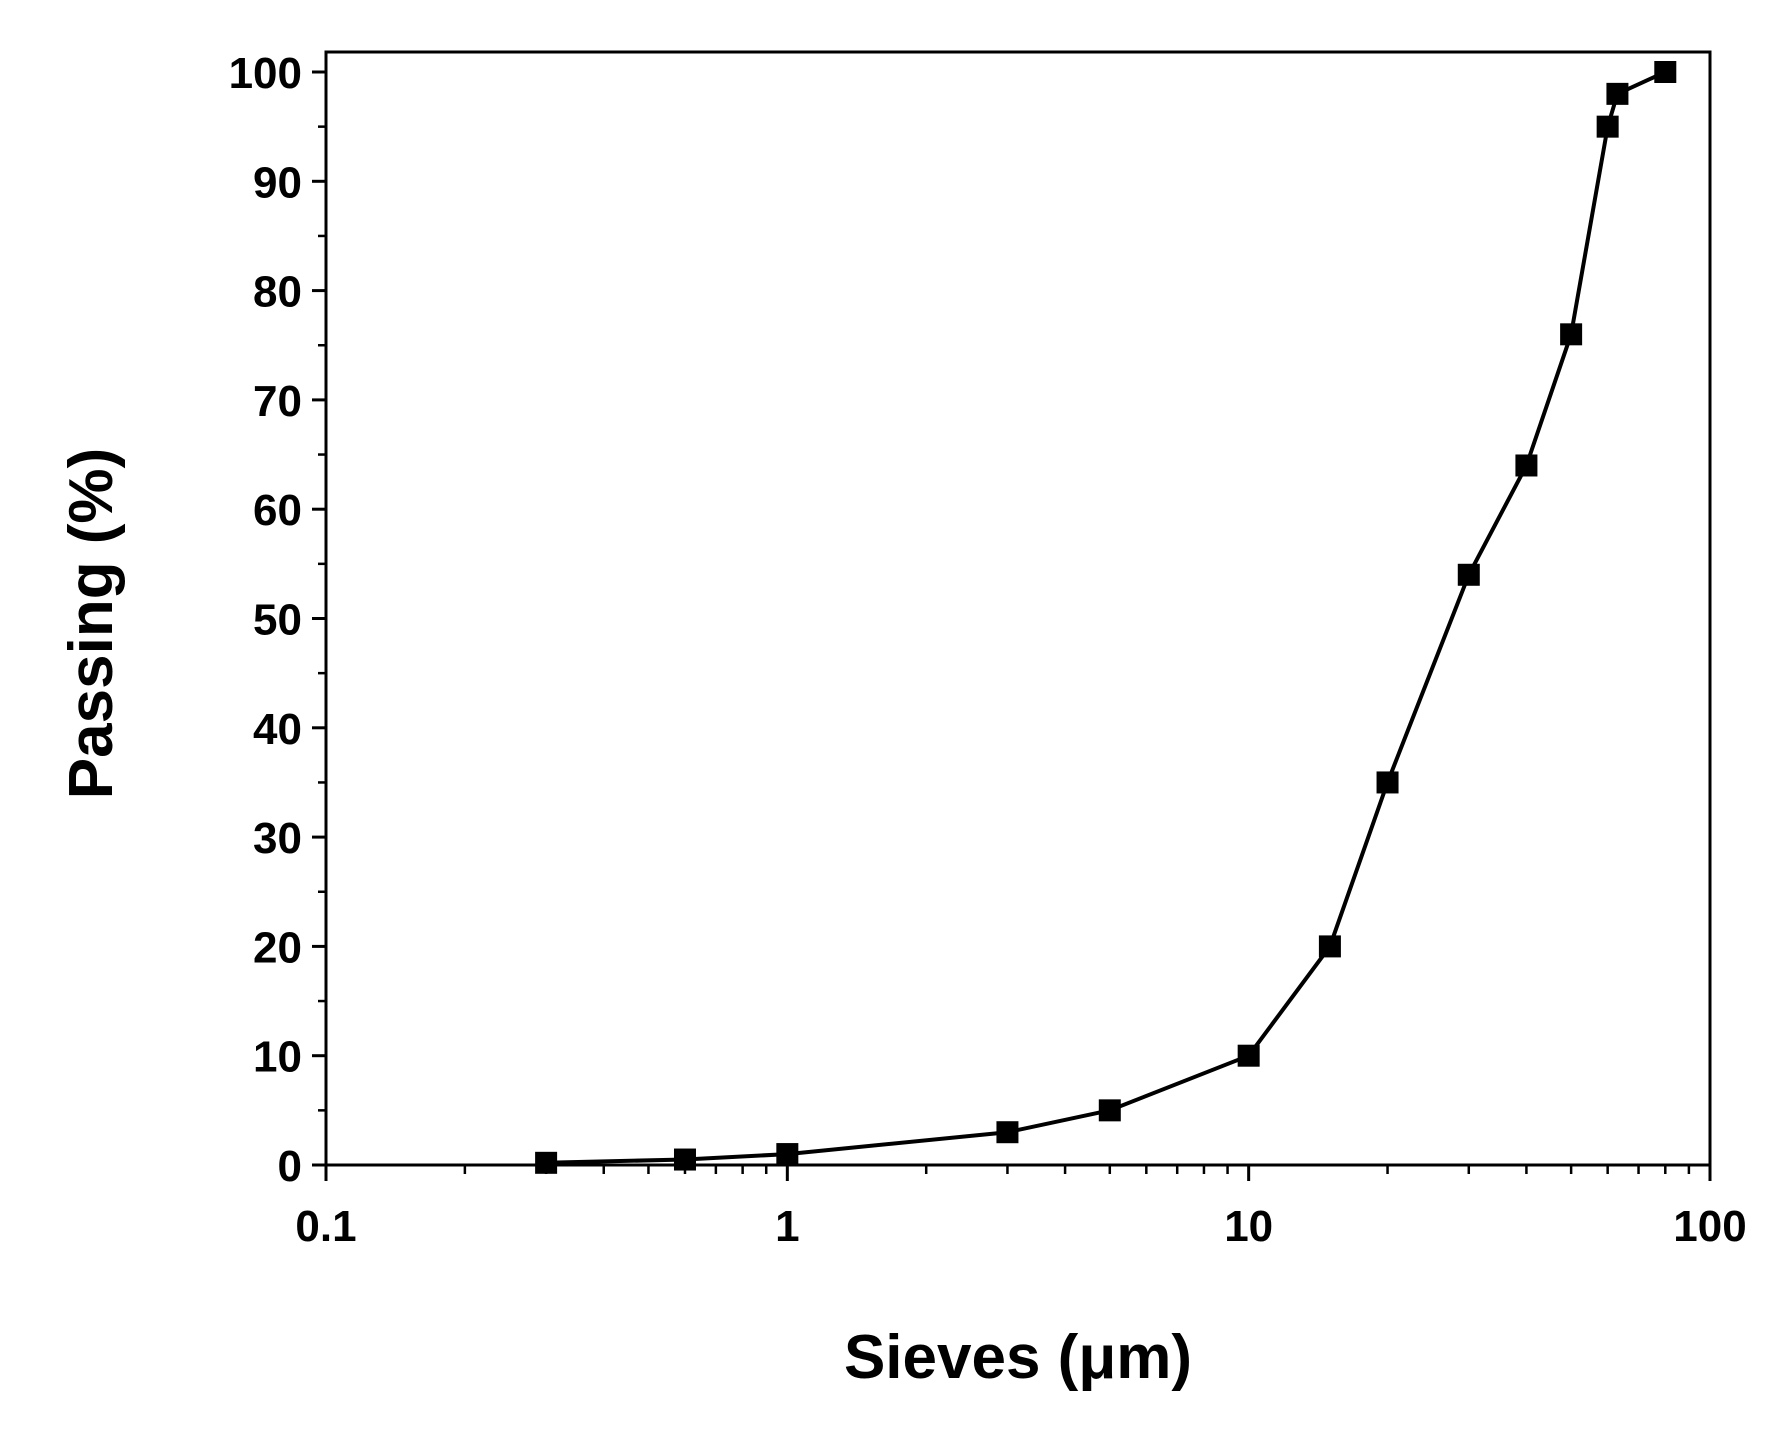 The width and height of the screenshot is (1792, 1433). What do you see at coordinates (277, 947) in the screenshot?
I see `y-tick-label: 20` at bounding box center [277, 947].